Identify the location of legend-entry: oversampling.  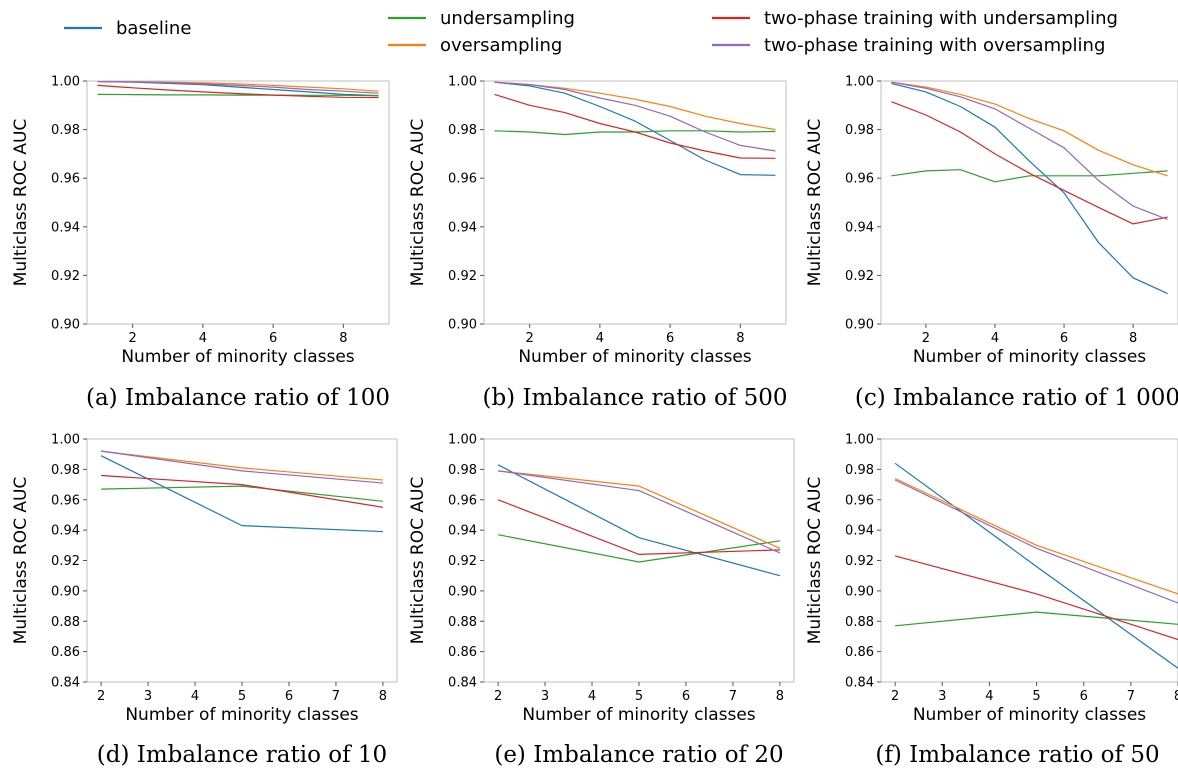
(475, 45).